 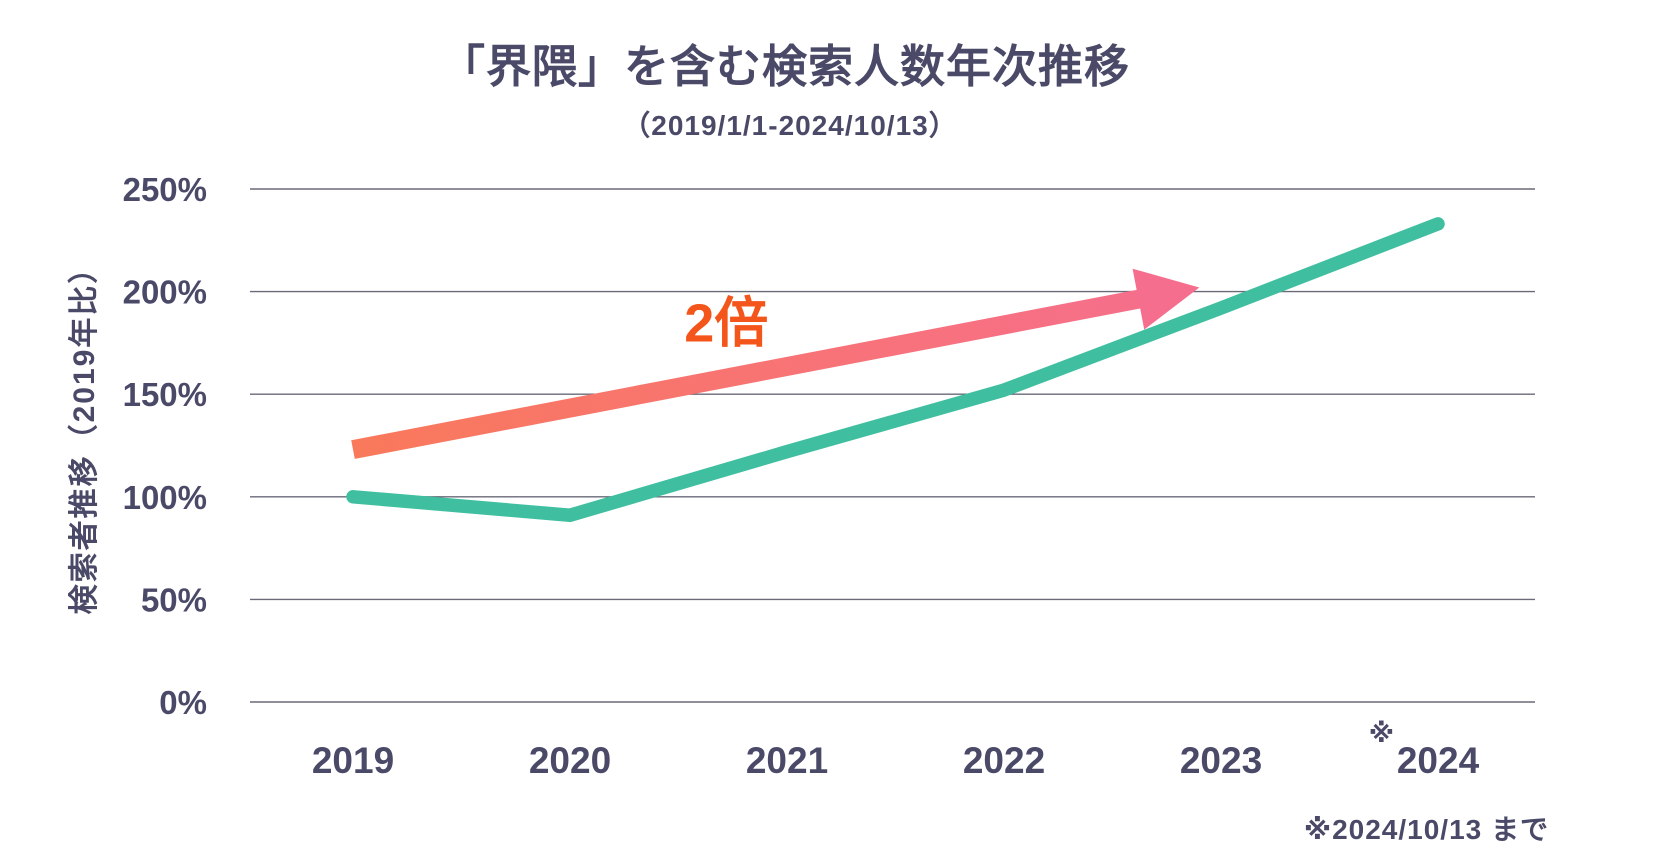 I want to click on chart-subtitle: （2019/1/1-2024/10/13）, so click(x=790, y=125).